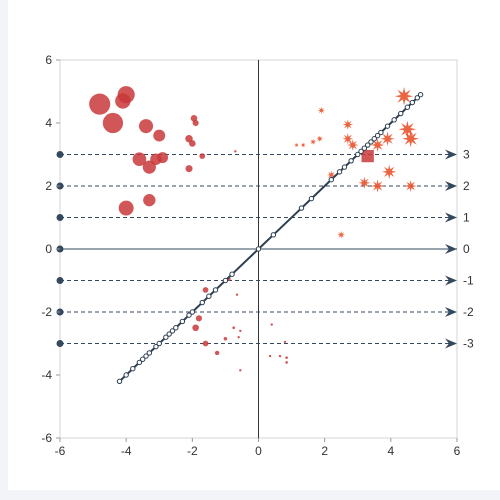 This screenshot has width=500, height=500. I want to click on x-tick-label: 0, so click(258, 451).